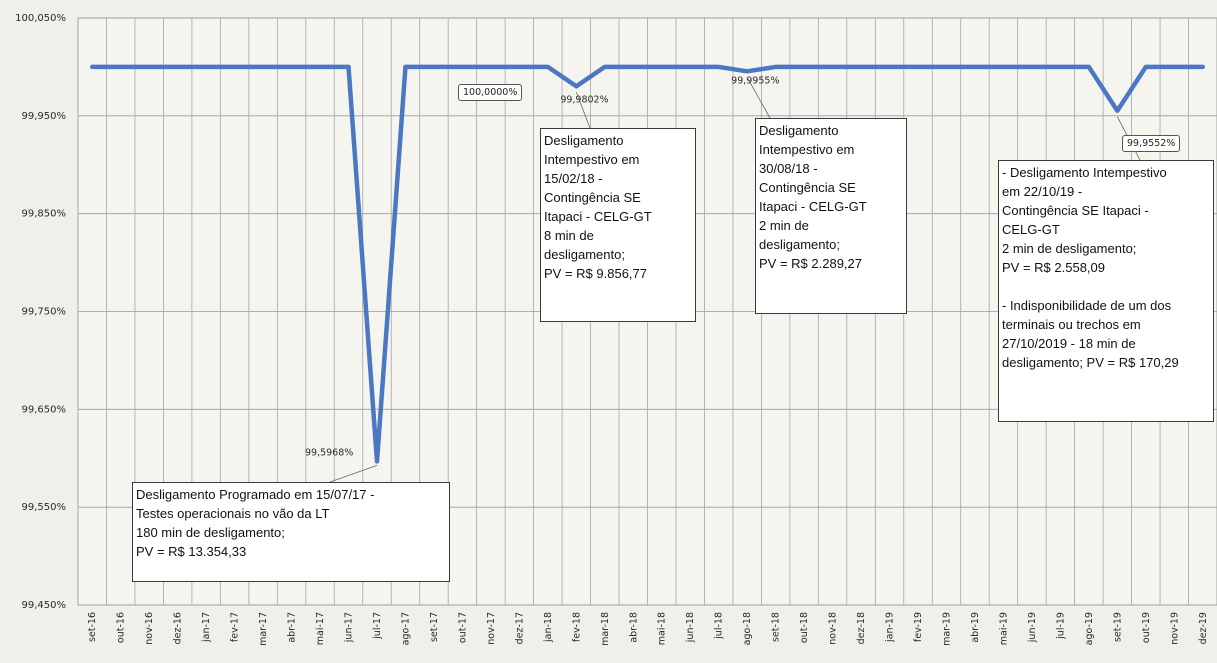 Image resolution: width=1217 pixels, height=663 pixels. What do you see at coordinates (548, 627) in the screenshot?
I see `x-tick-label: jan-18` at bounding box center [548, 627].